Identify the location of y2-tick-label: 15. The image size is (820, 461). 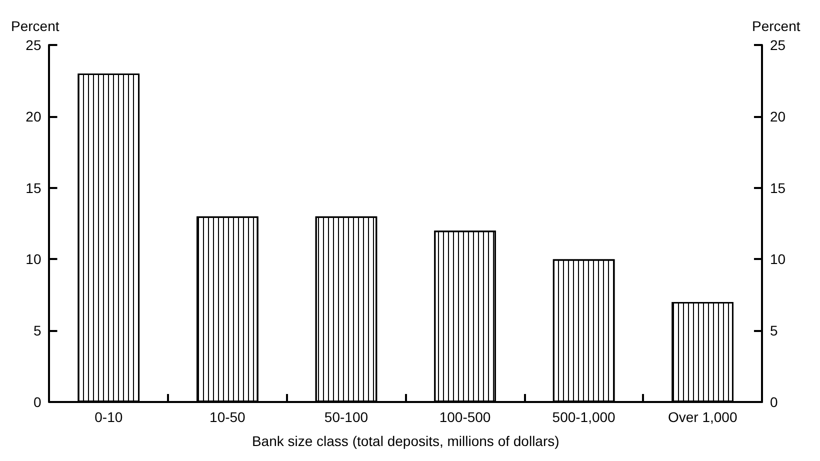
(778, 188).